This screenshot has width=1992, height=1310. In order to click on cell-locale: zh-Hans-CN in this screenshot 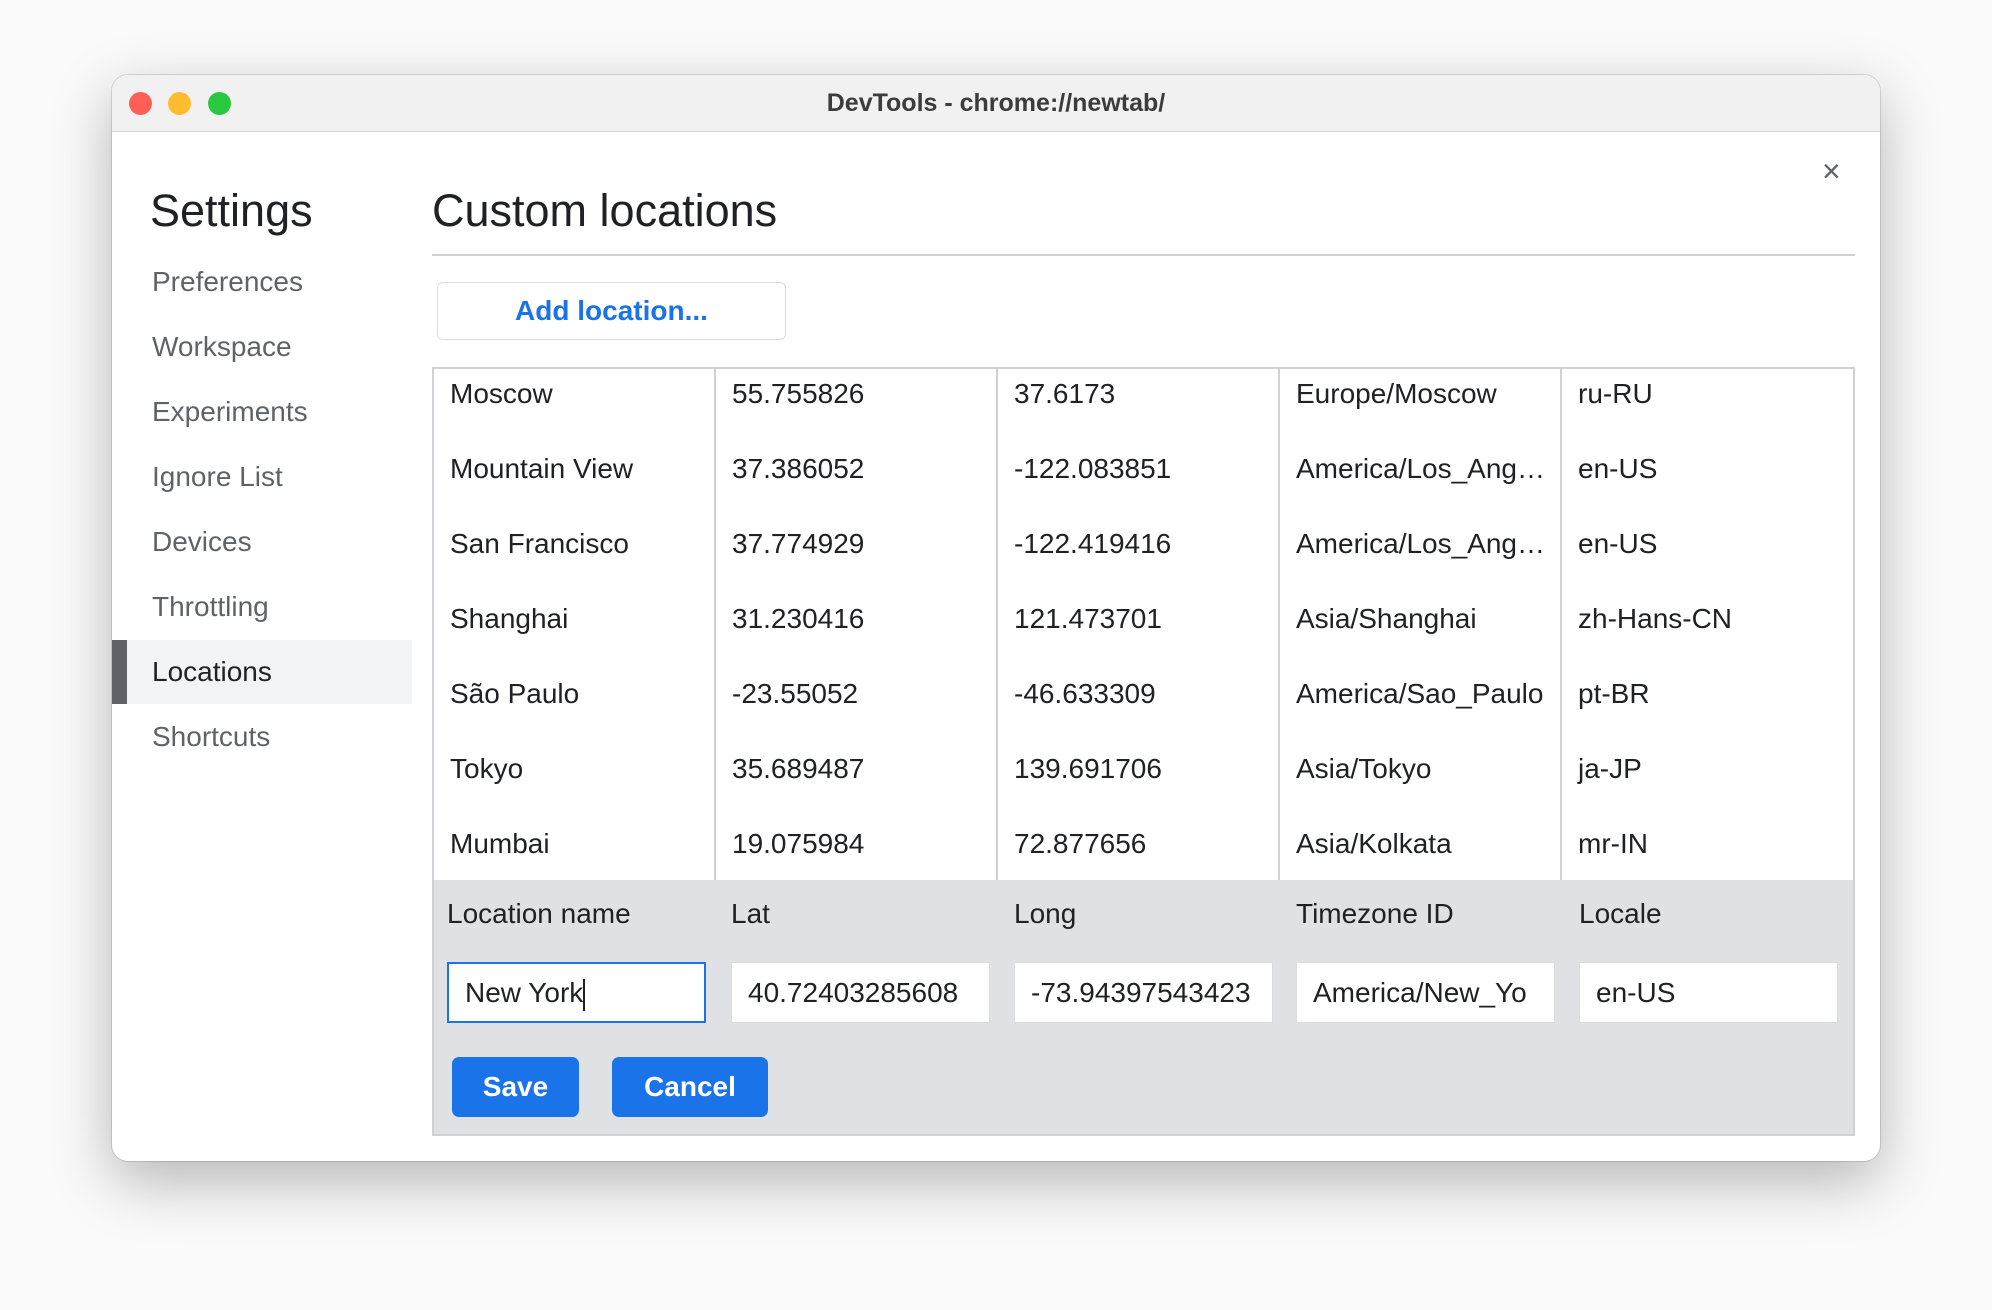, I will do `click(1655, 618)`.